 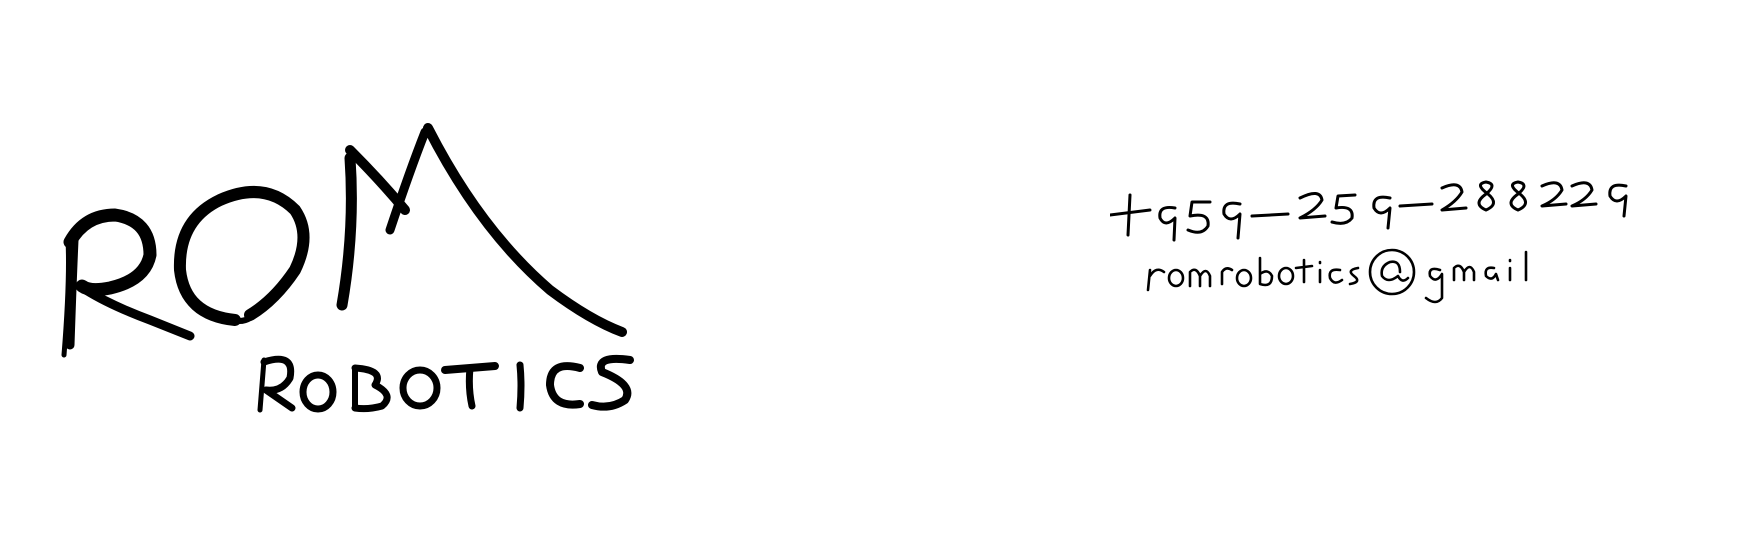 What do you see at coordinates (445, 383) in the screenshot?
I see `logo-word-robotics` at bounding box center [445, 383].